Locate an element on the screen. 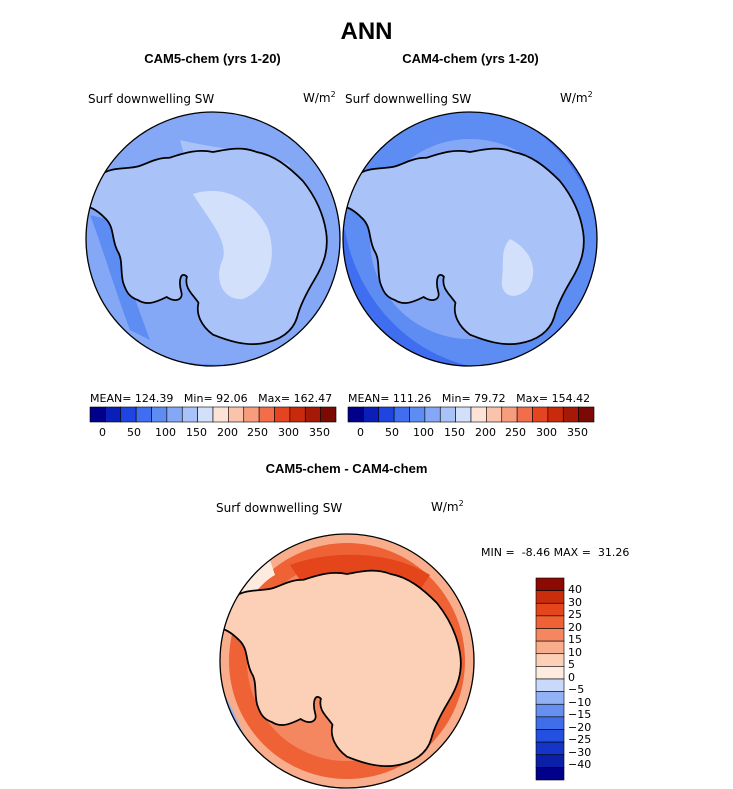  diff-colorbar is located at coordinates (550, 679).